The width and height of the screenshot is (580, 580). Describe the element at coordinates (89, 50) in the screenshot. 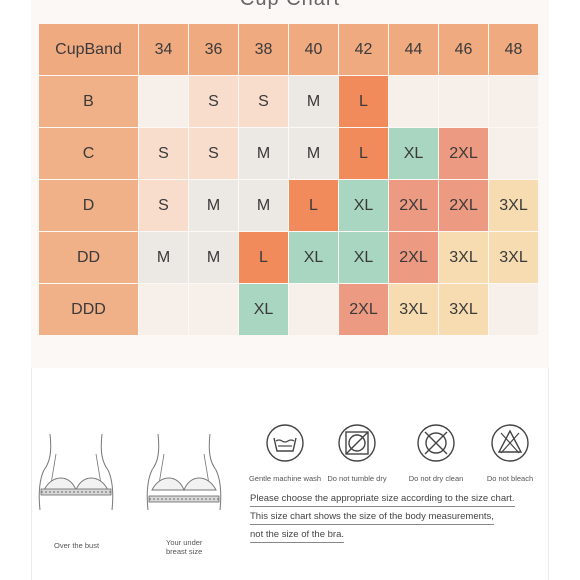

I see `header-corner: CupBand` at that location.